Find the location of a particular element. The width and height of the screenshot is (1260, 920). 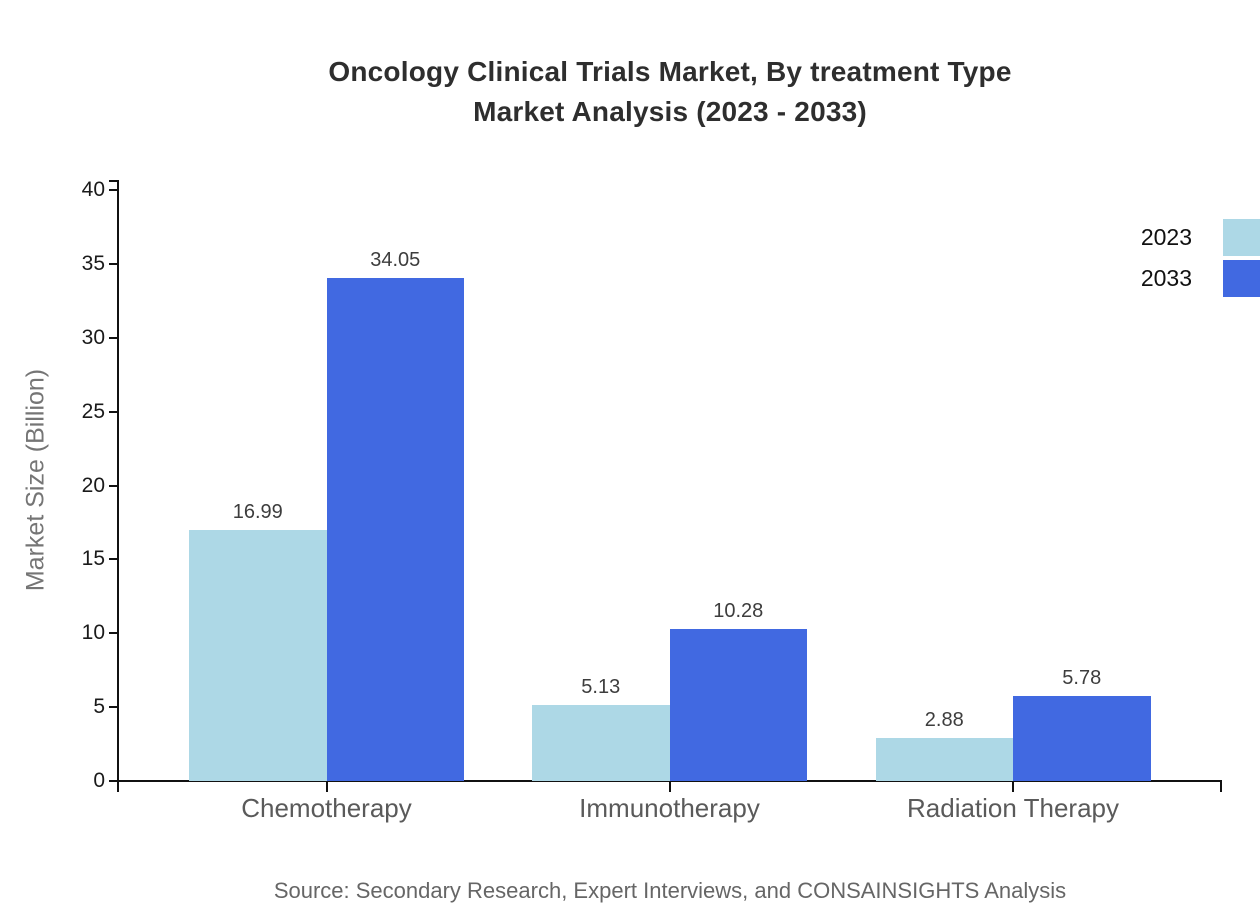

x-axis-end-cap is located at coordinates (1221, 786).